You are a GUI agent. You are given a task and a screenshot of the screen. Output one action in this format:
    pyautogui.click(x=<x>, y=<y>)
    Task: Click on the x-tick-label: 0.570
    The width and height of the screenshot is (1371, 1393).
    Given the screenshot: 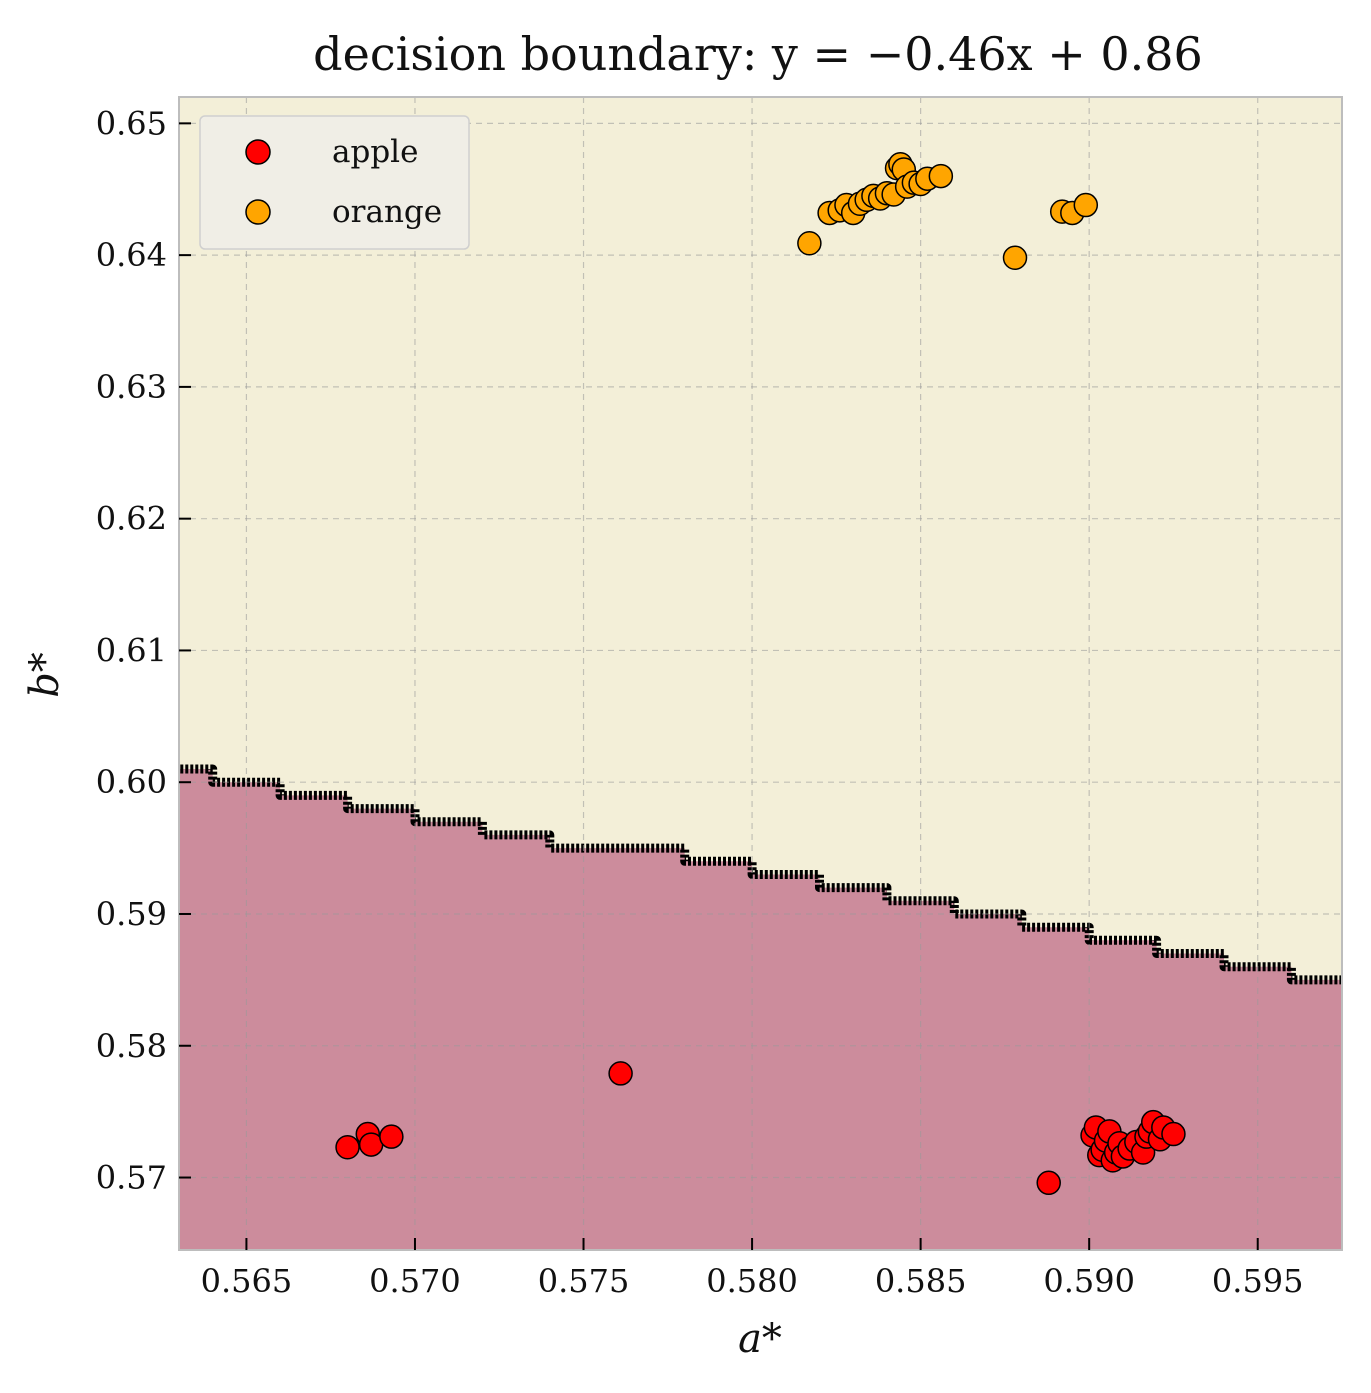 What is the action you would take?
    pyautogui.click(x=415, y=1281)
    